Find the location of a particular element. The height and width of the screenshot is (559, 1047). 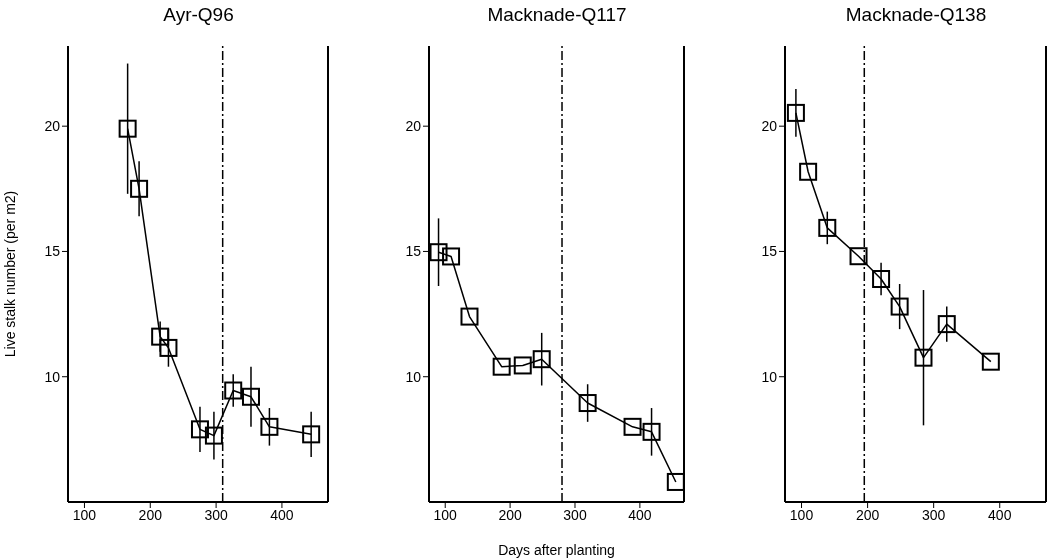

chart-title: Macknade-Q138 is located at coordinates (916, 15).